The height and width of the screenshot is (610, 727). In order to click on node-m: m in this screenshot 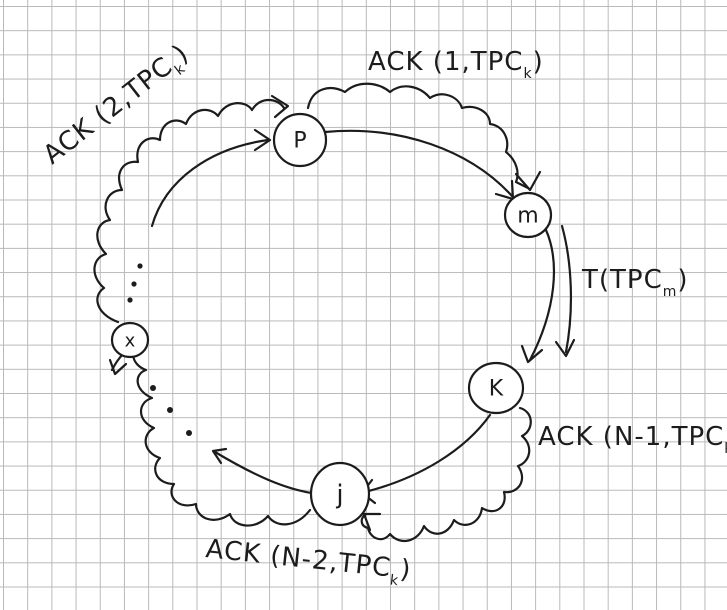, I will do `click(528, 215)`.